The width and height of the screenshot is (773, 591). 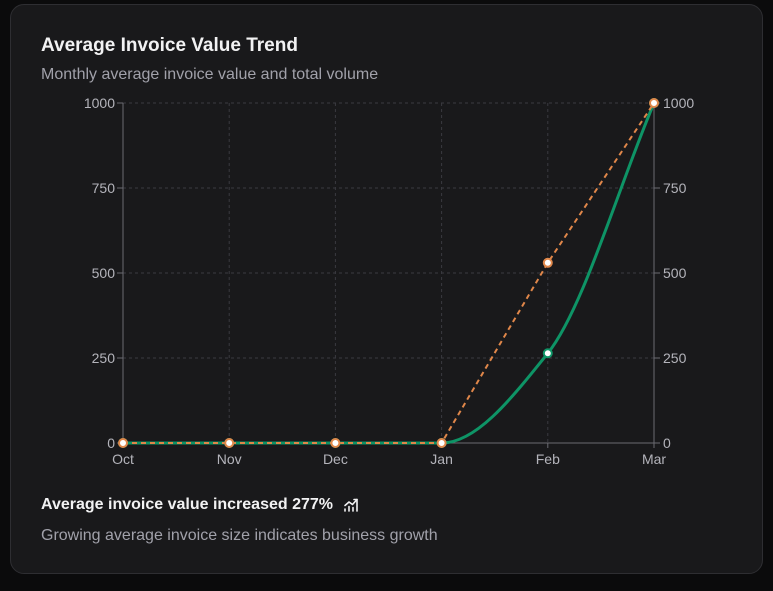 I want to click on data-point-average-invoice-value, so click(x=547, y=353).